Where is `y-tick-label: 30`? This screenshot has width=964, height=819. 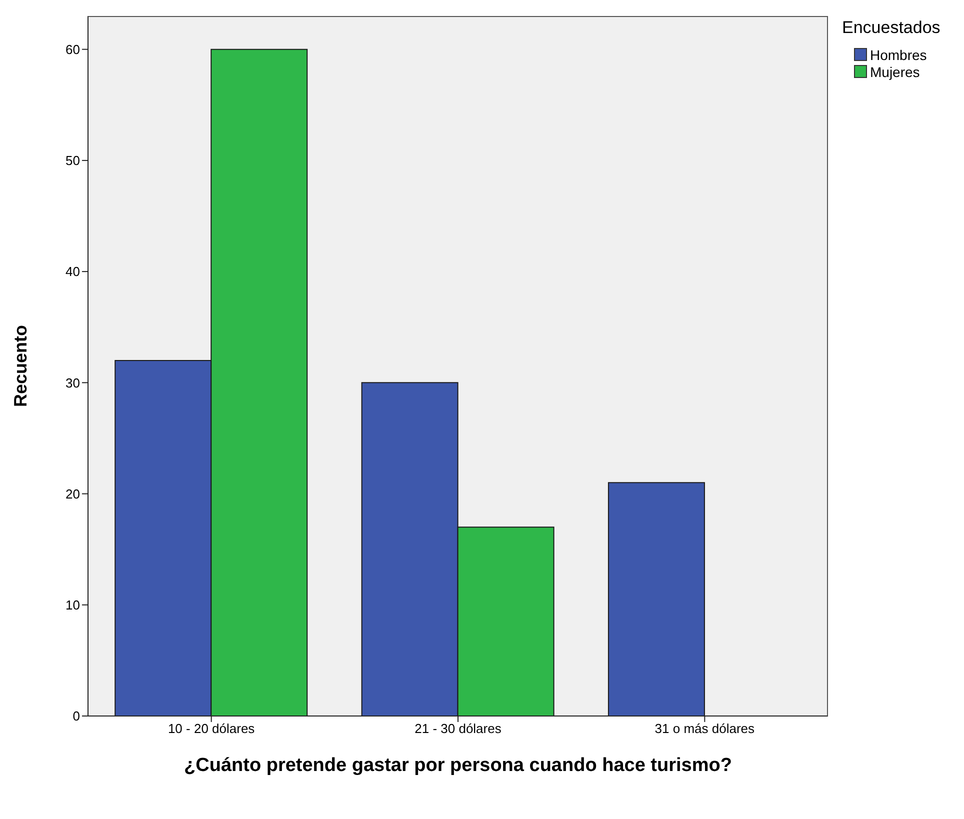
y-tick-label: 30 is located at coordinates (73, 382).